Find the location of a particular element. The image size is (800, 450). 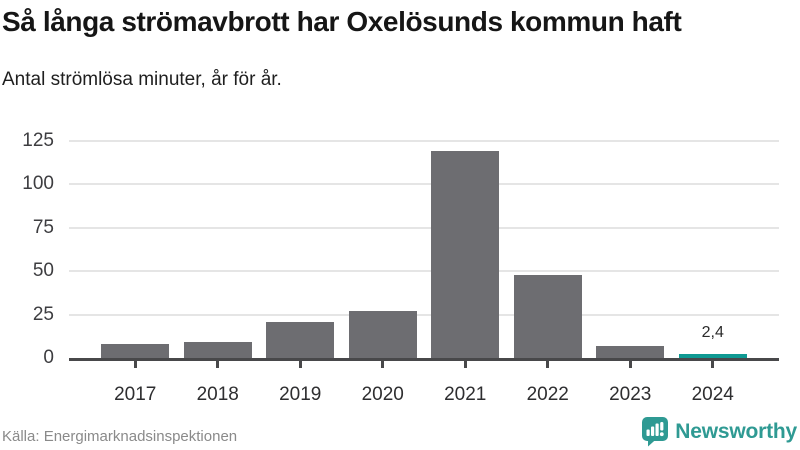

y-tick-label-0: 0 is located at coordinates (48, 357).